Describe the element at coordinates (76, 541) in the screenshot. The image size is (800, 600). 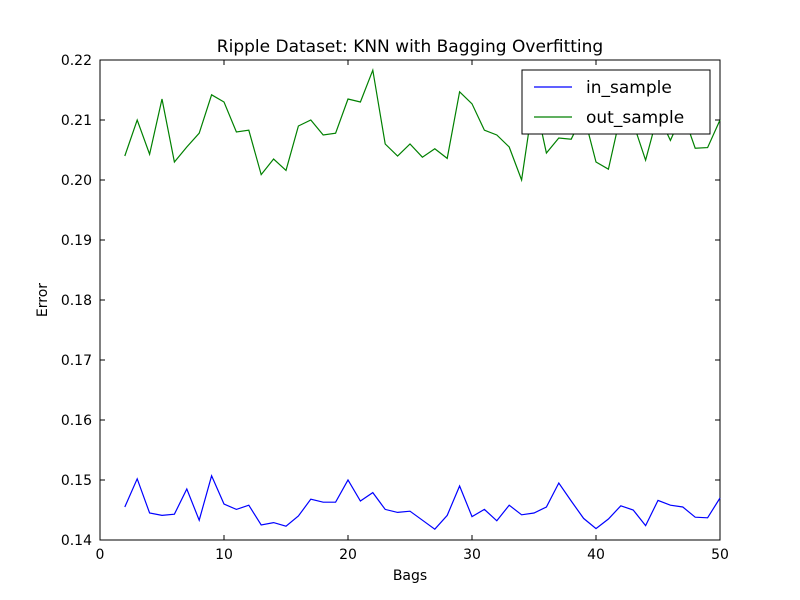
I see `y-tick-label: 0.14` at that location.